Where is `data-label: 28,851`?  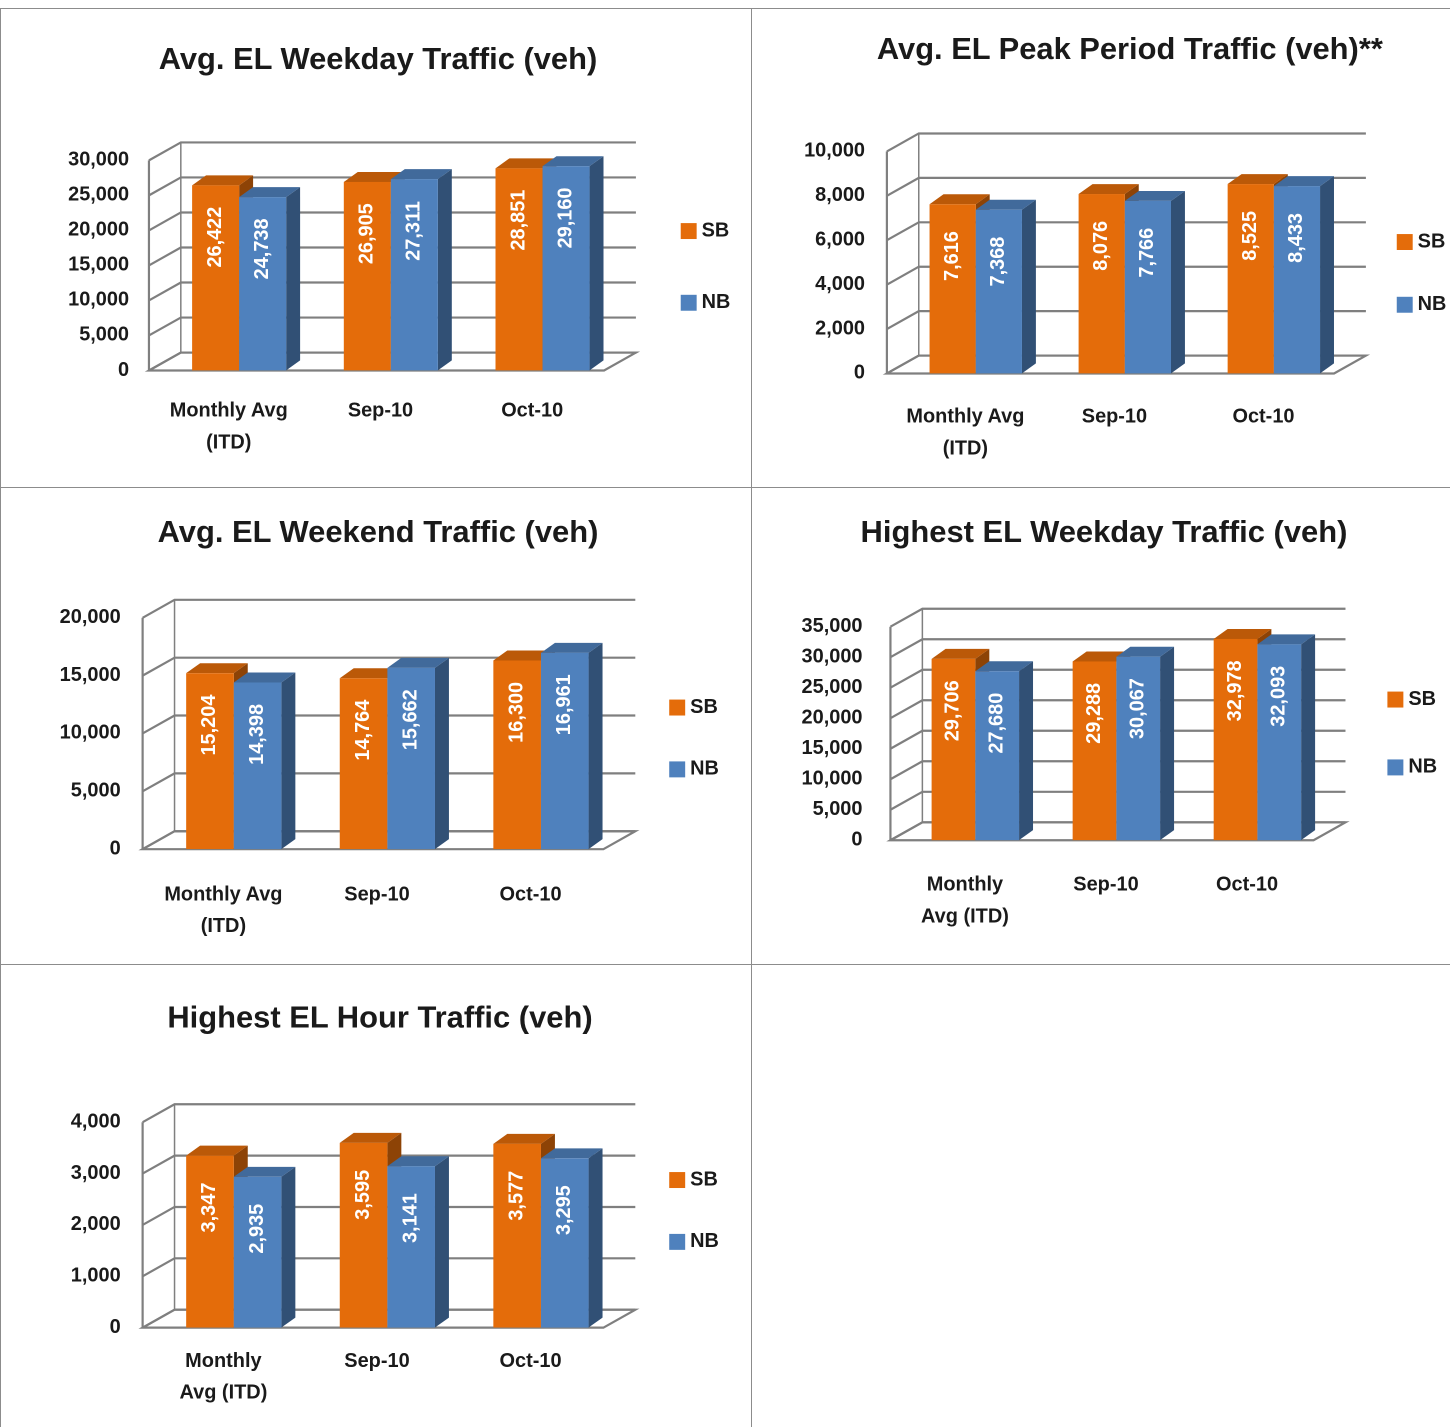 data-label: 28,851 is located at coordinates (518, 220).